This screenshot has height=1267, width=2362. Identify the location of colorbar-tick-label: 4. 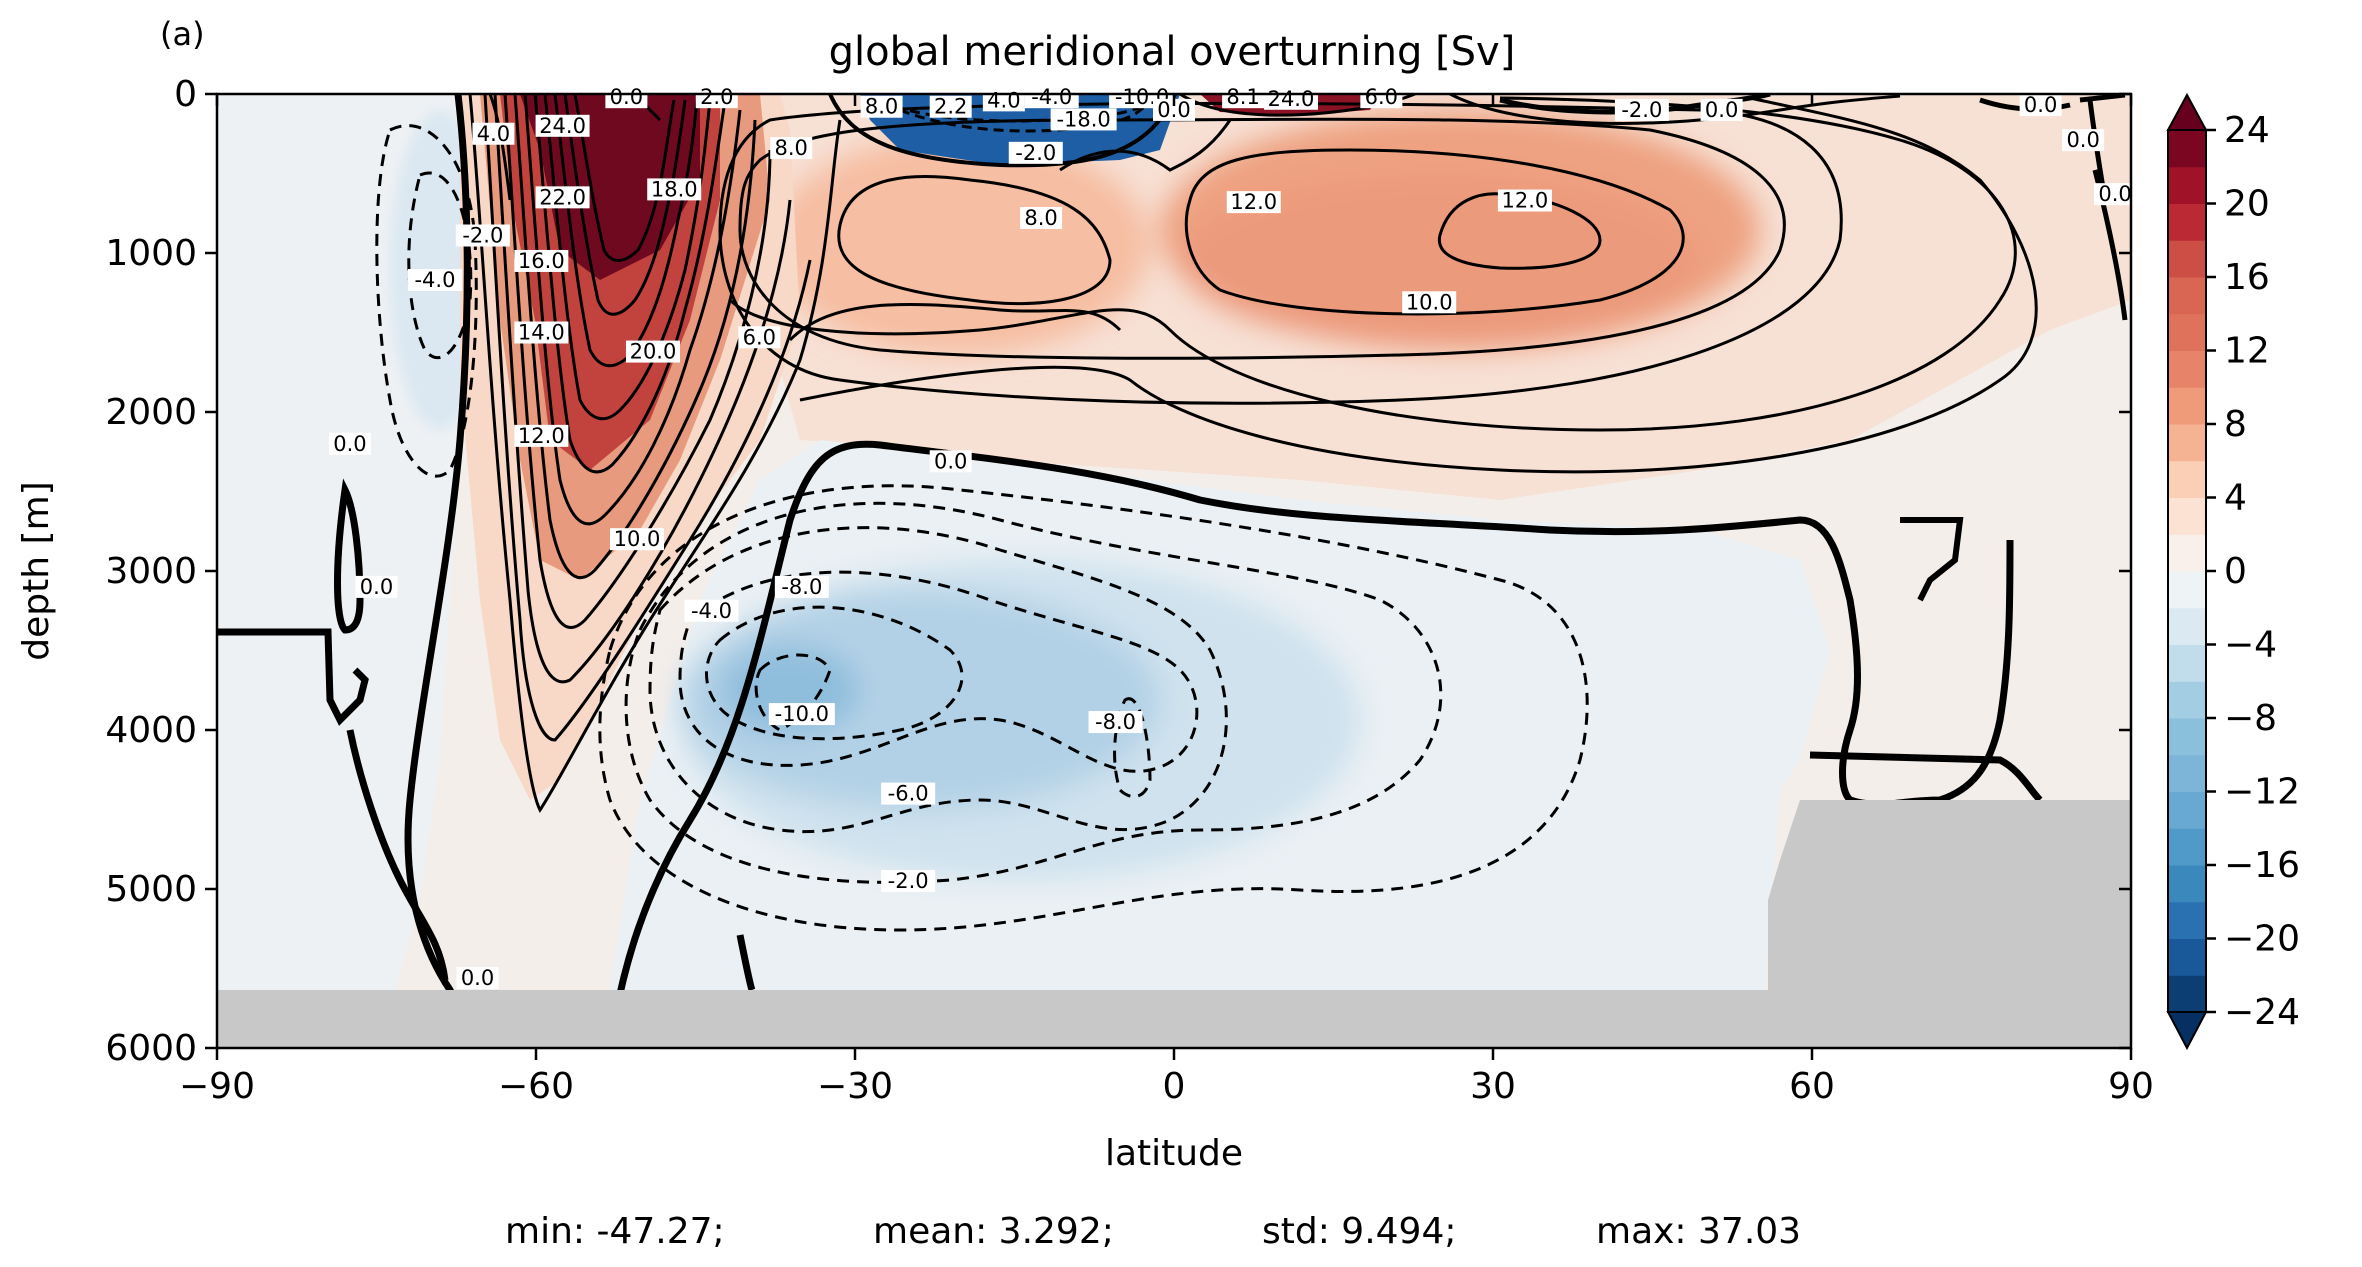
(2235, 498).